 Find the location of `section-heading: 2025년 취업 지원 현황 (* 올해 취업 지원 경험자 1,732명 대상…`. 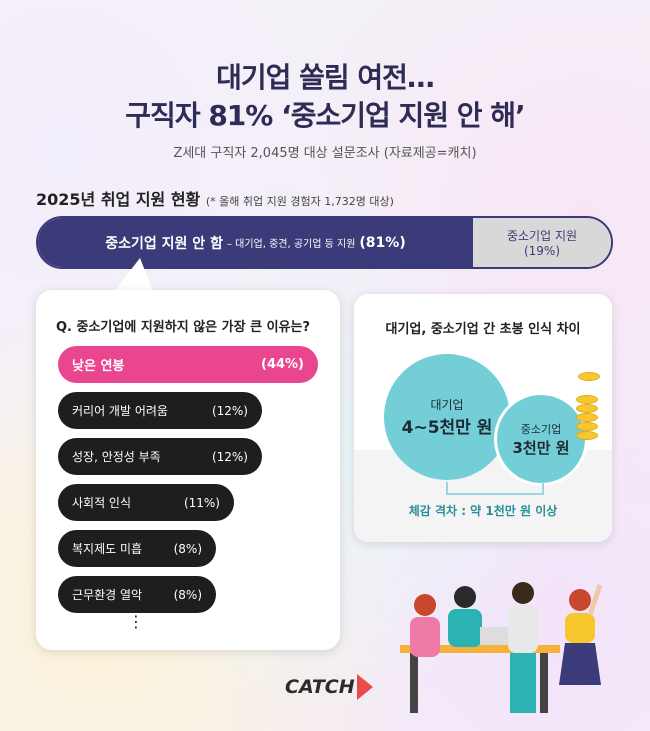

section-heading: 2025년 취업 지원 현황 (* 올해 취업 지원 경험자 1,732명 대상… is located at coordinates (215, 198).